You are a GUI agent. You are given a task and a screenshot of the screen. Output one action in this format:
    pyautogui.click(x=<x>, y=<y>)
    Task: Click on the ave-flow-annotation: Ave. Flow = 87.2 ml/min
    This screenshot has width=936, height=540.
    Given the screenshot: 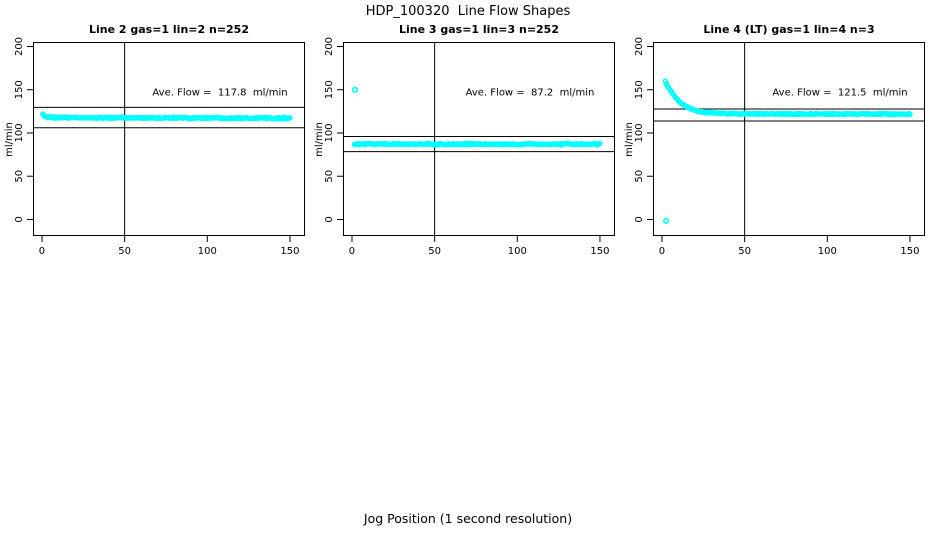 What is the action you would take?
    pyautogui.click(x=530, y=93)
    